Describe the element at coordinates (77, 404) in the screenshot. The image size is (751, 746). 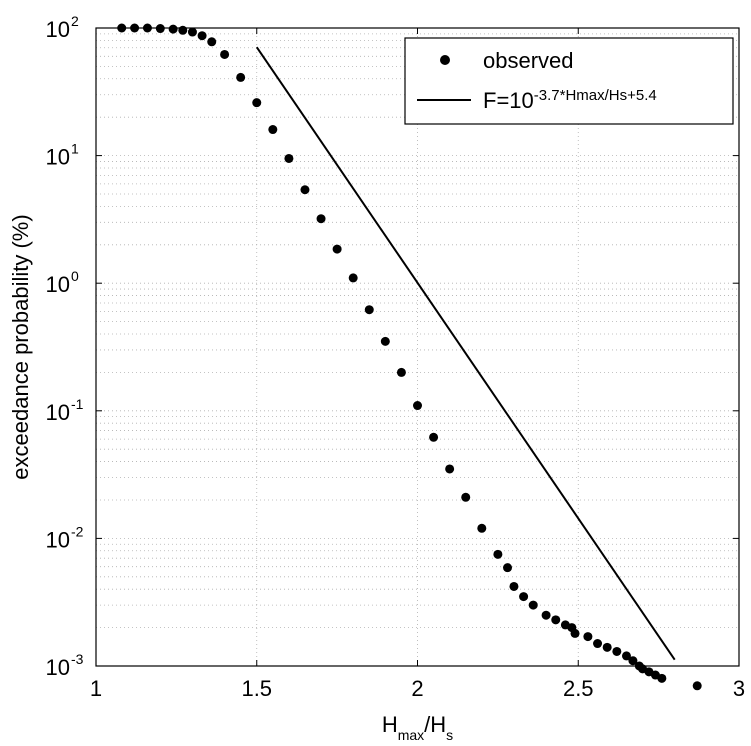
I see `y-tick-exponent: -1` at that location.